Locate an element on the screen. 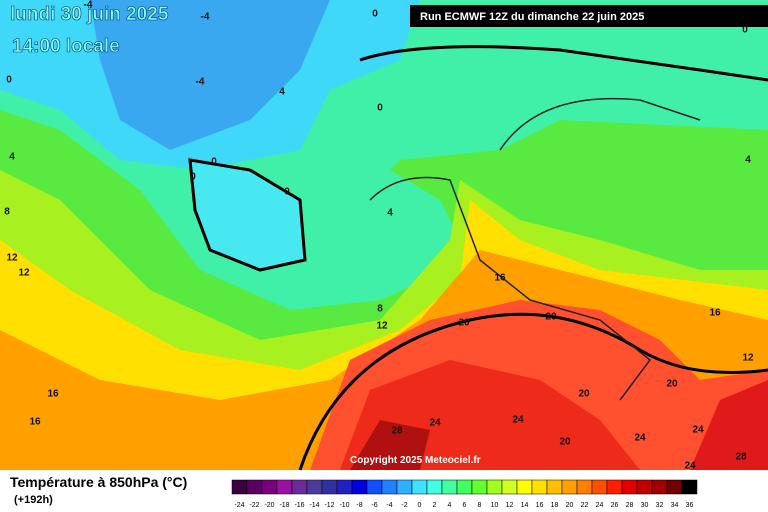 The height and width of the screenshot is (512, 768). colorbar-label: 12 is located at coordinates (510, 505).